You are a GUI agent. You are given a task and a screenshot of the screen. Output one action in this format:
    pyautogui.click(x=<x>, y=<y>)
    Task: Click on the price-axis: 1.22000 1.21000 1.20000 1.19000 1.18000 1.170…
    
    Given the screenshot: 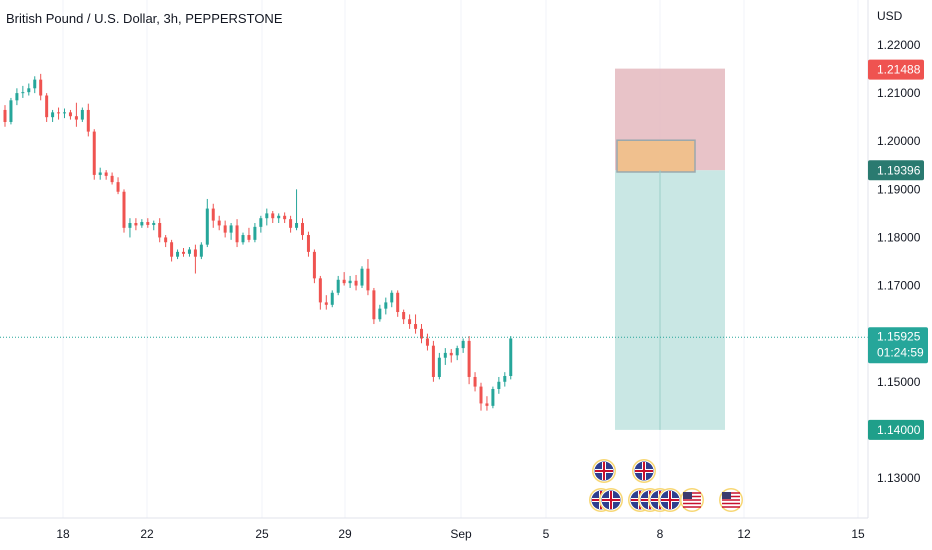 What is the action you would take?
    pyautogui.click(x=899, y=261)
    